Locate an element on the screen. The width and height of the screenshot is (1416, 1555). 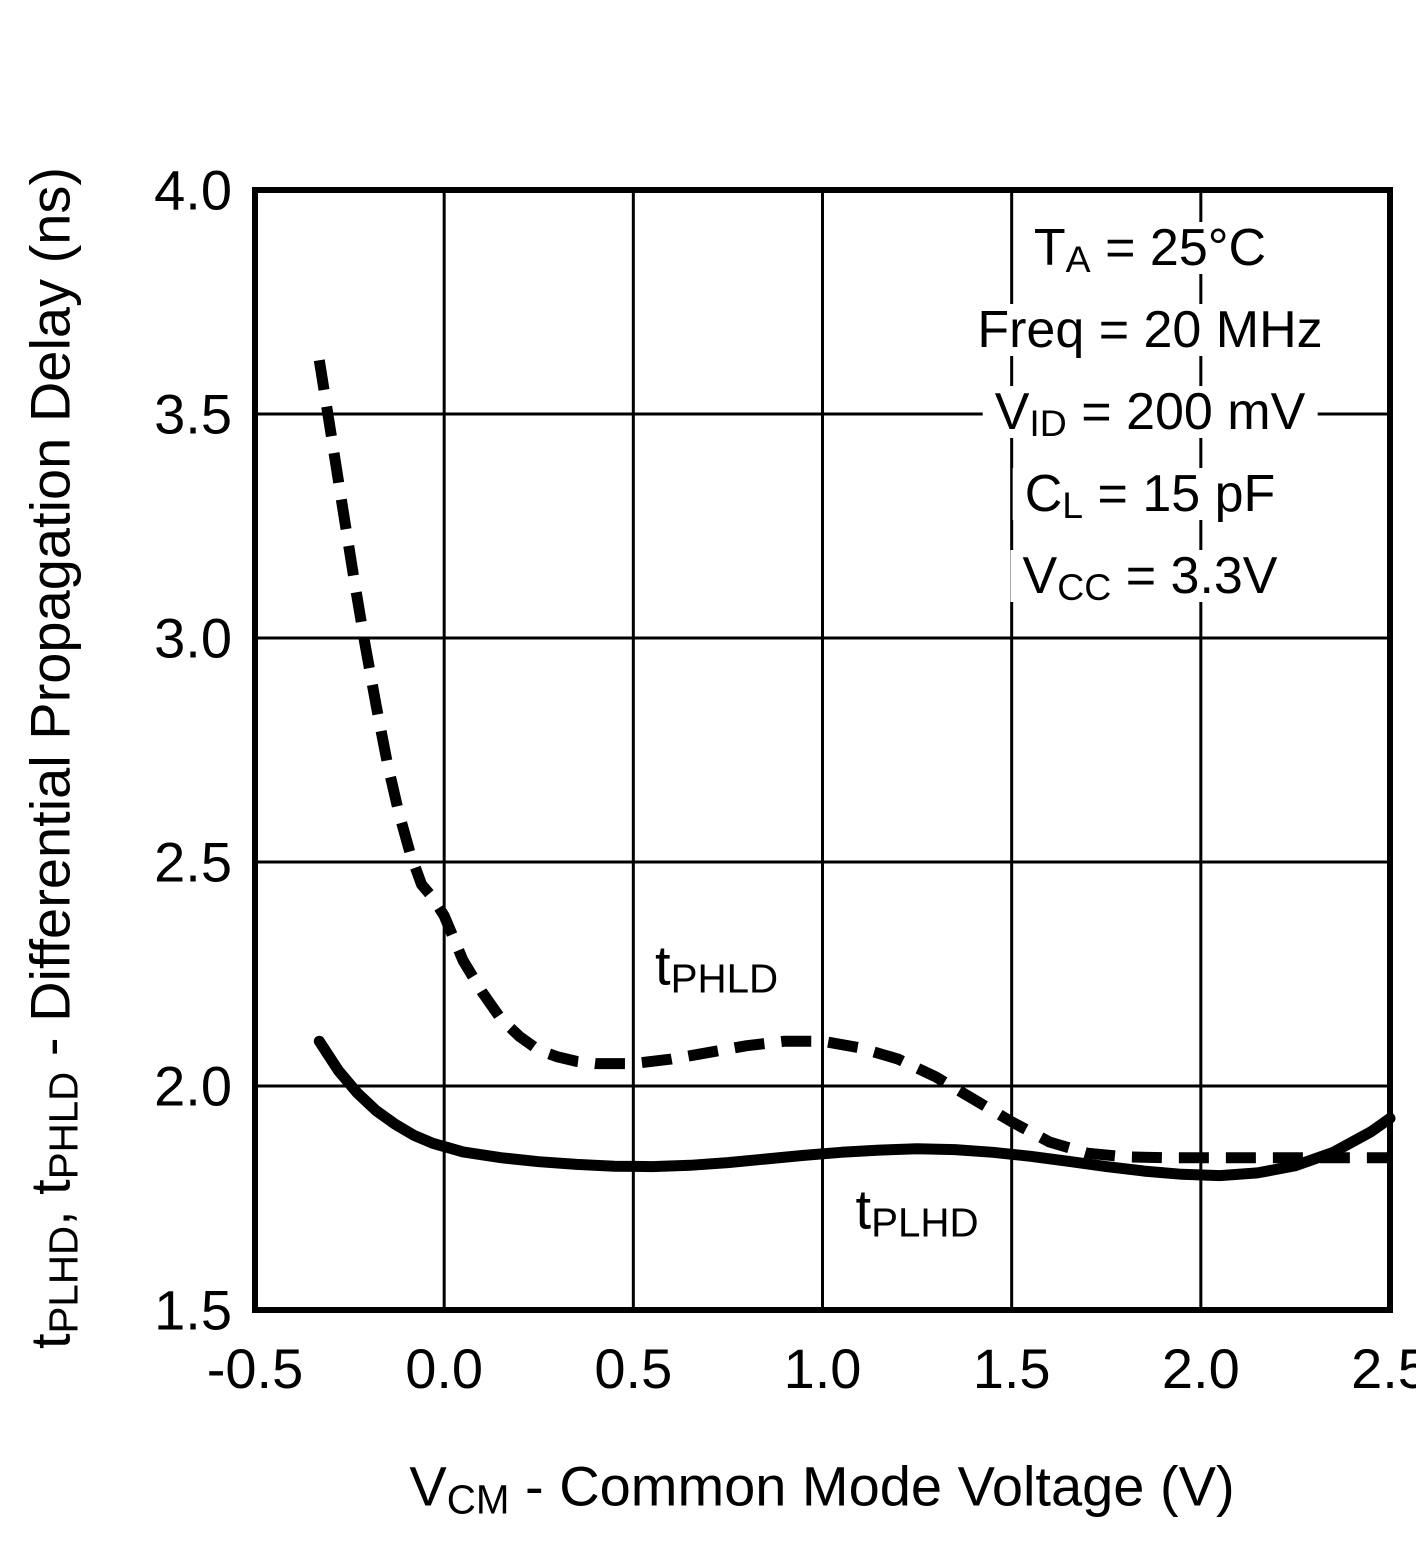
subscript: PHLD is located at coordinates (724, 978).